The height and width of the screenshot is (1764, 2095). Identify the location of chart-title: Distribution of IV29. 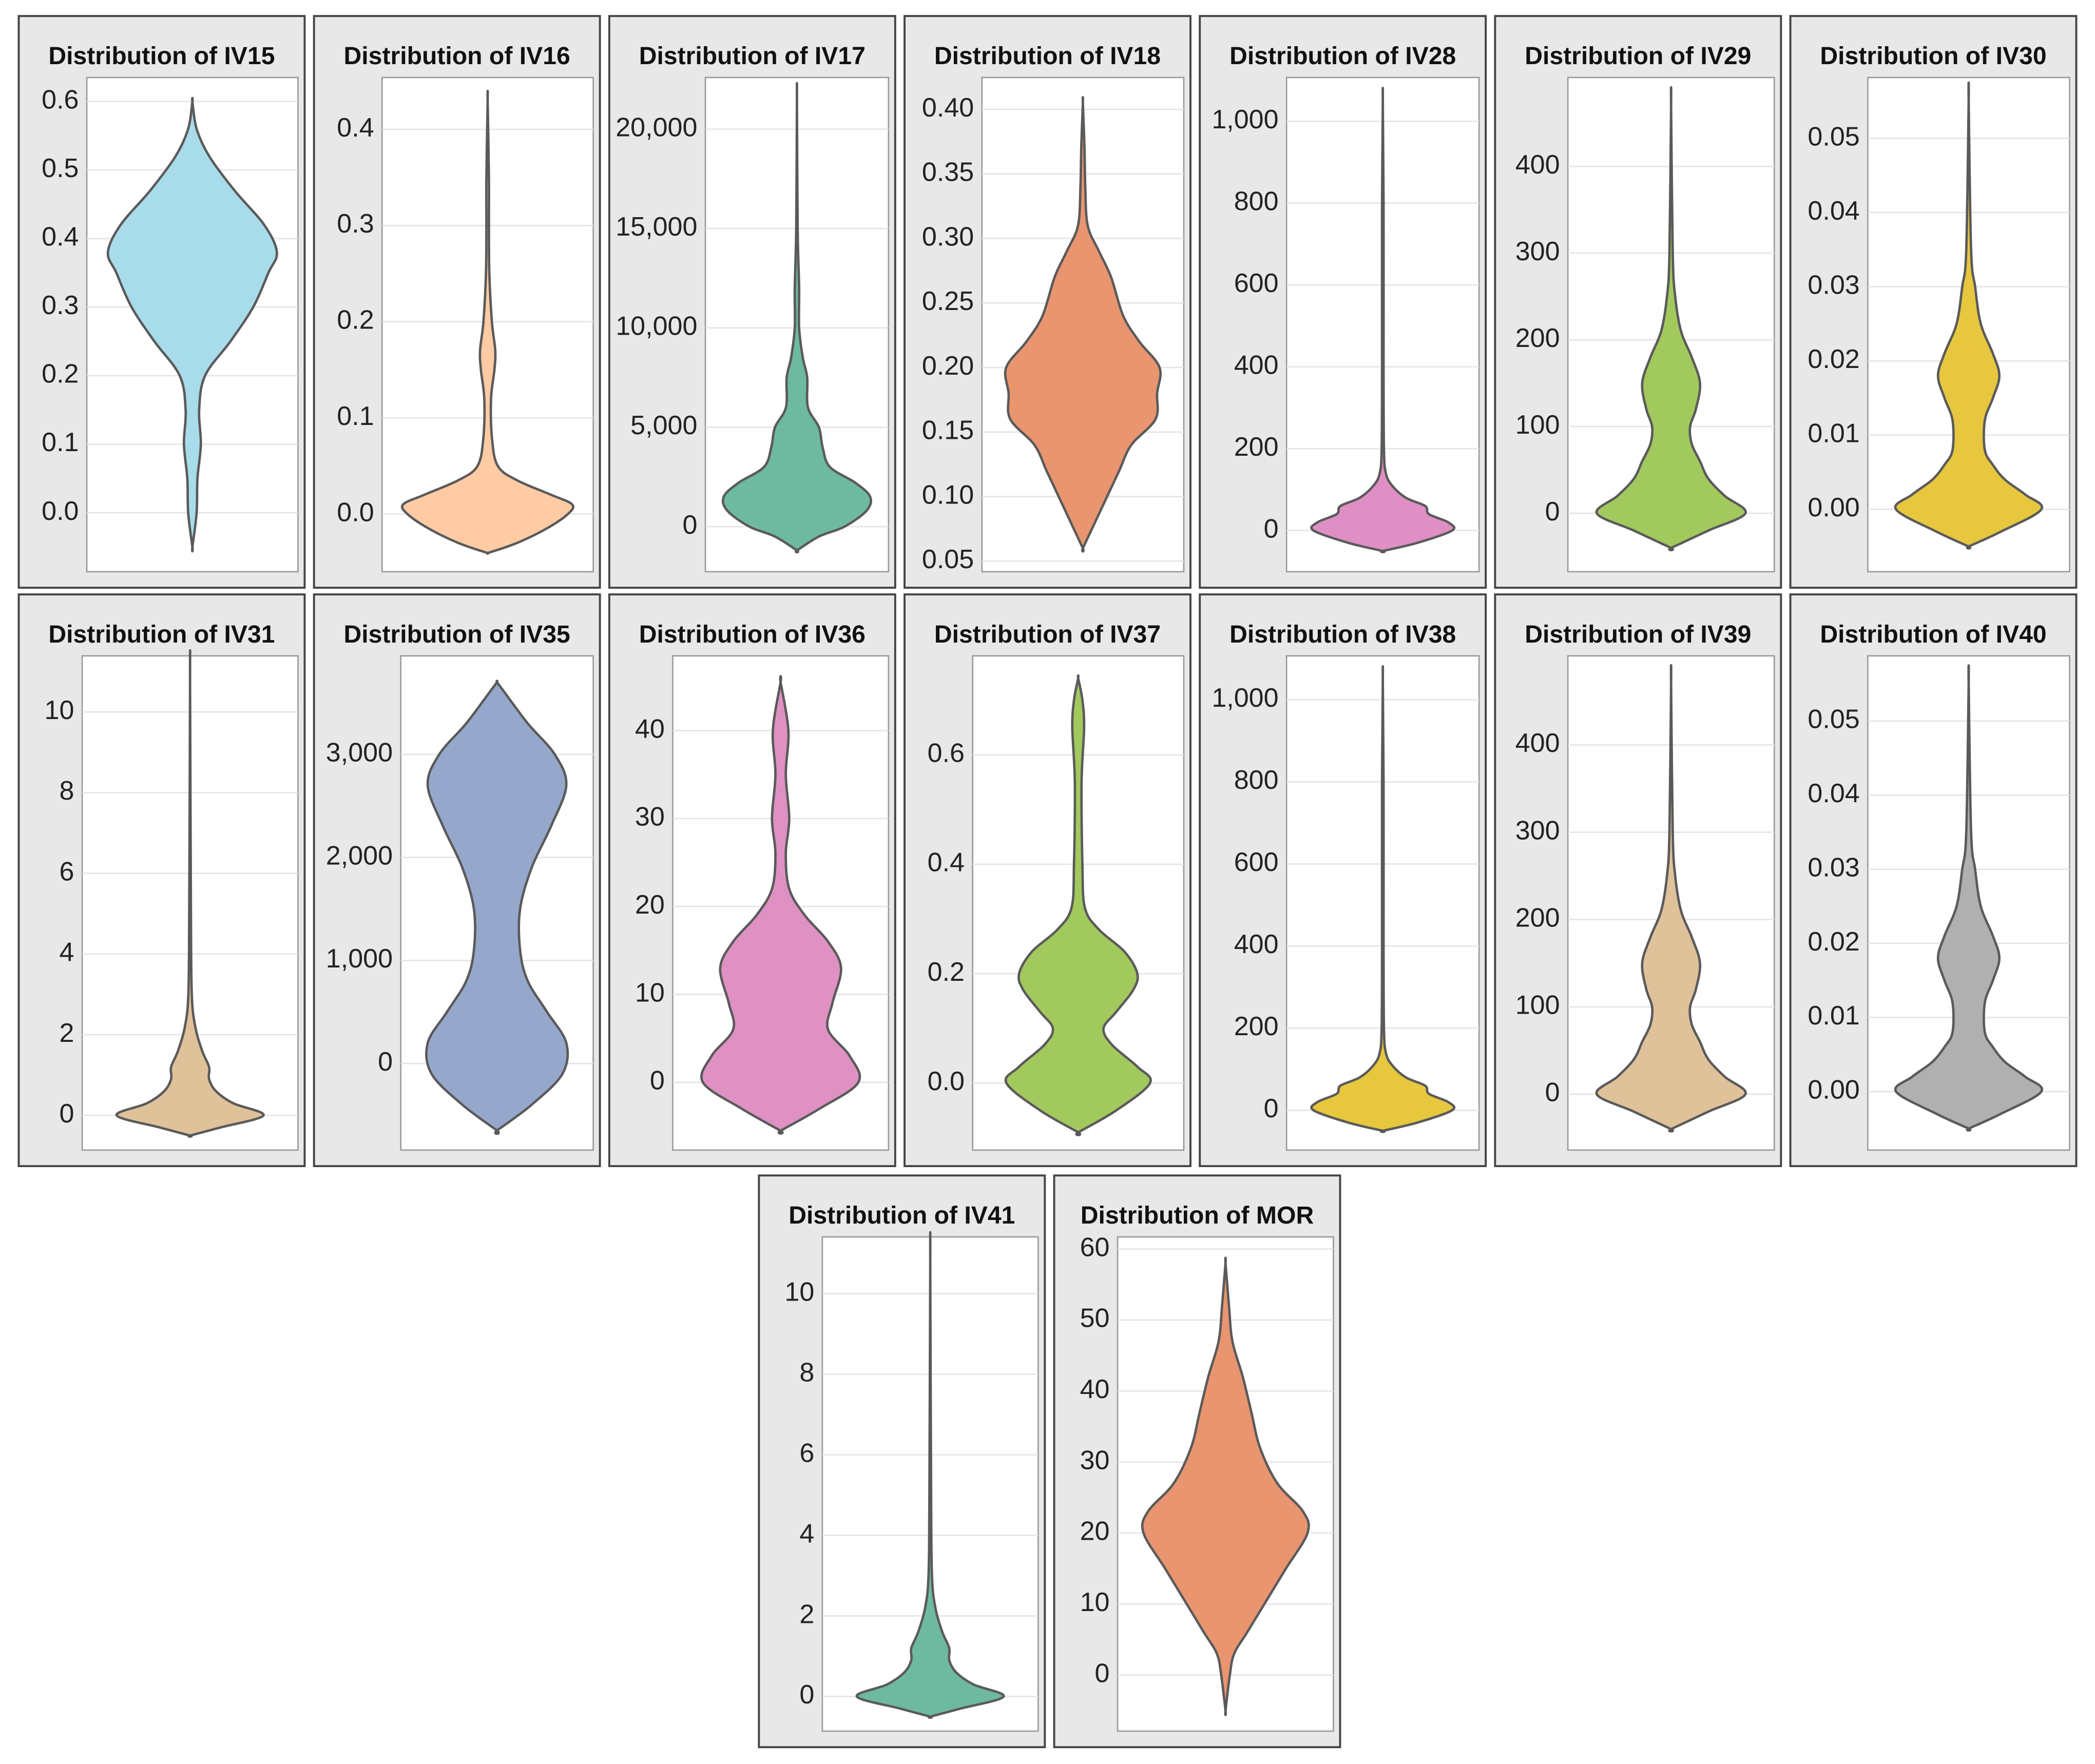
(1638, 56).